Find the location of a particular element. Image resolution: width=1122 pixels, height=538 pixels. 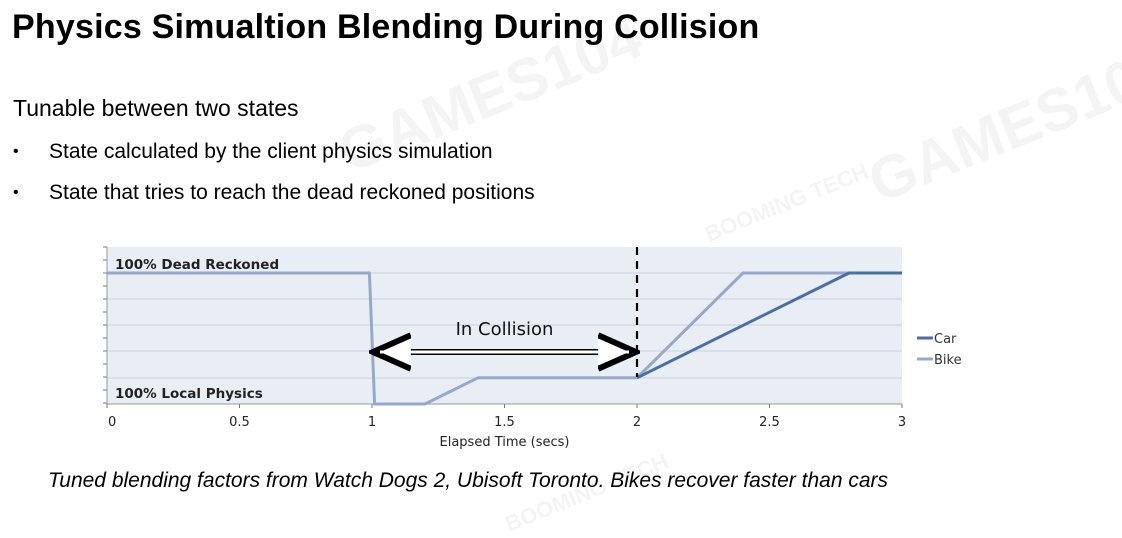

x-tick-label: 1 is located at coordinates (372, 422).